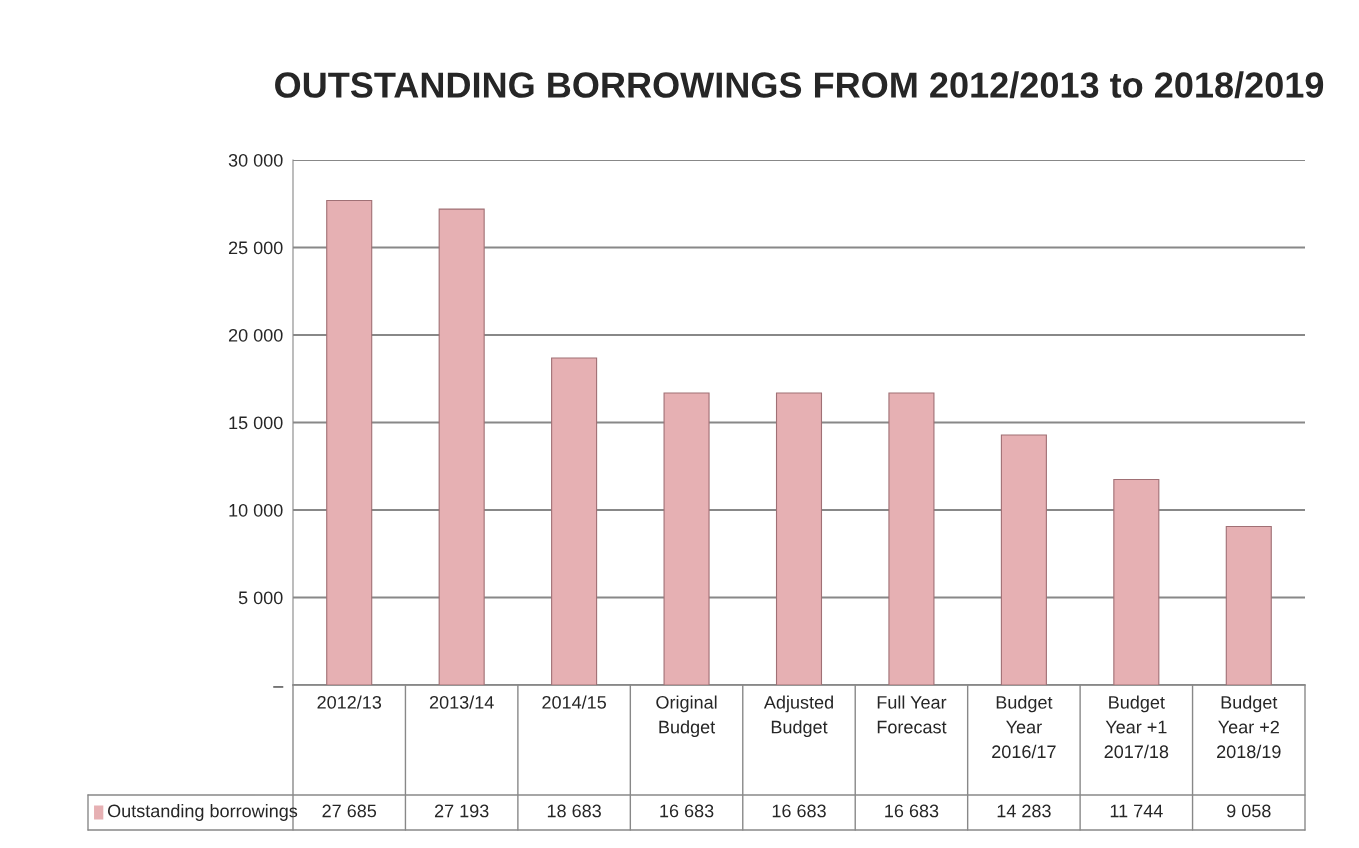  Describe the element at coordinates (686, 716) in the screenshot. I see `x-tick-label: Original Budget` at that location.